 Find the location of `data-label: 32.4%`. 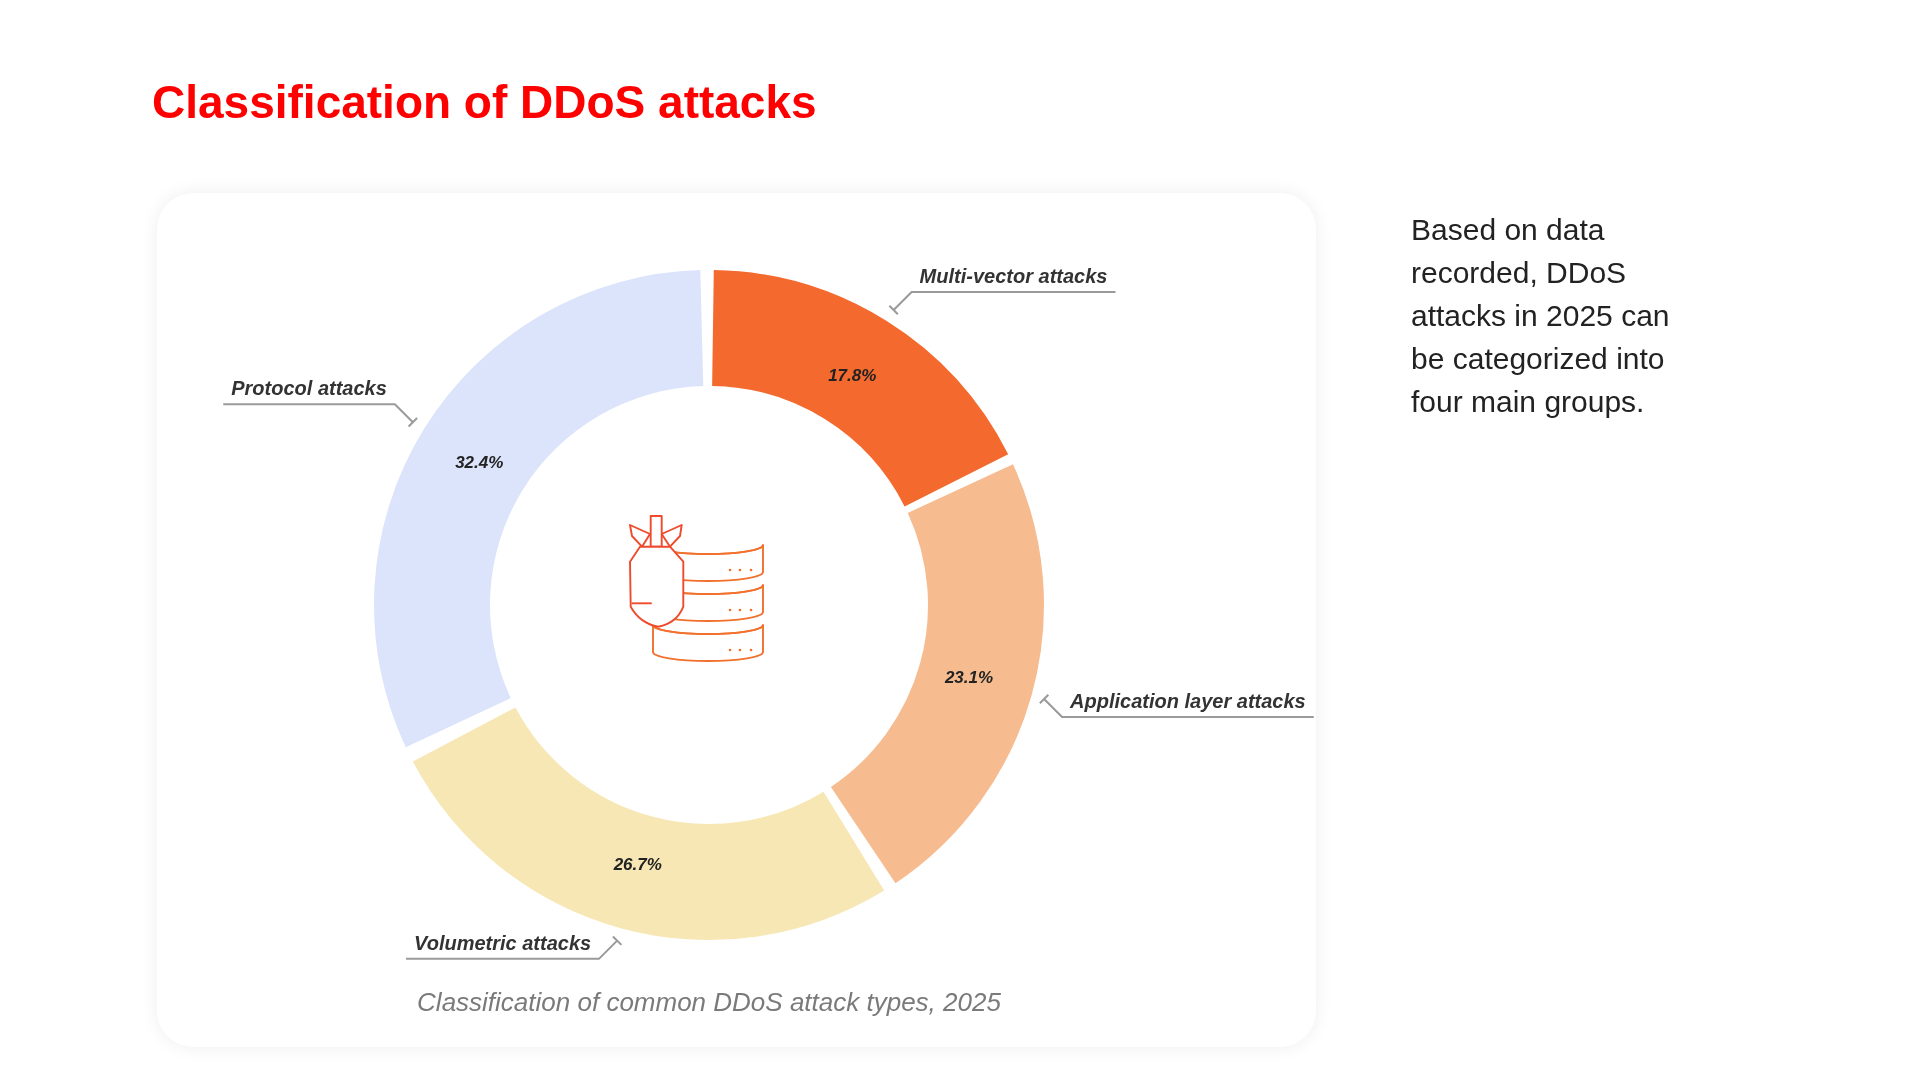

data-label: 32.4% is located at coordinates (479, 462).